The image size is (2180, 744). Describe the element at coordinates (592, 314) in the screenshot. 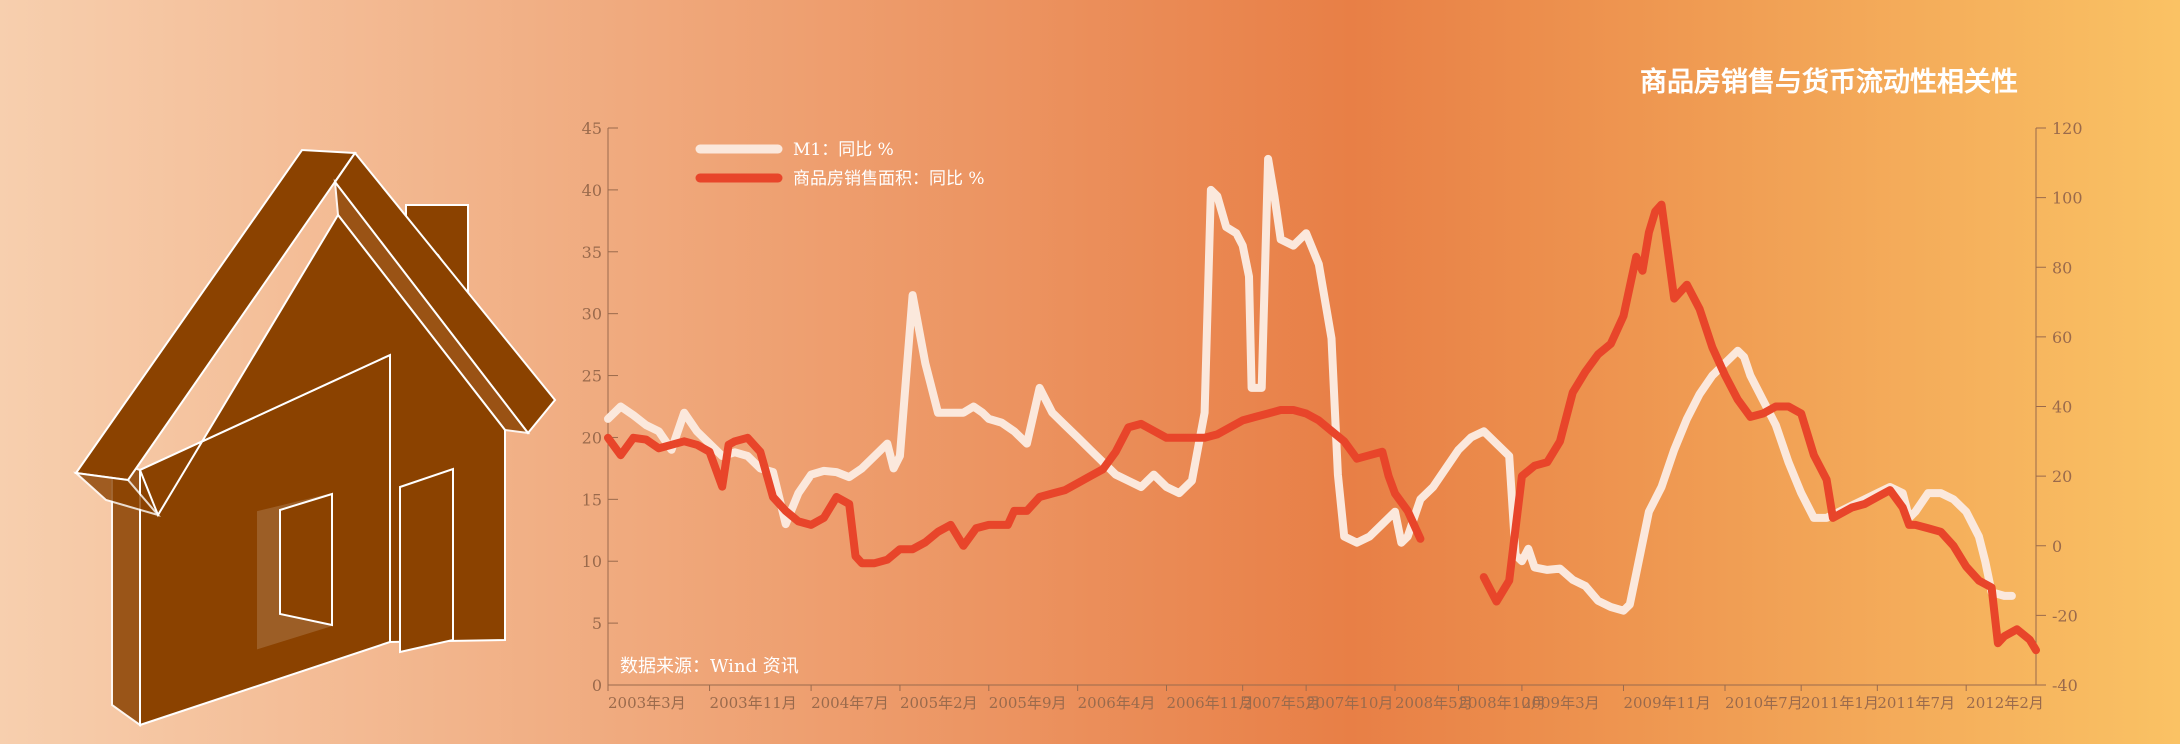

I see `left-tick-label: 30` at that location.